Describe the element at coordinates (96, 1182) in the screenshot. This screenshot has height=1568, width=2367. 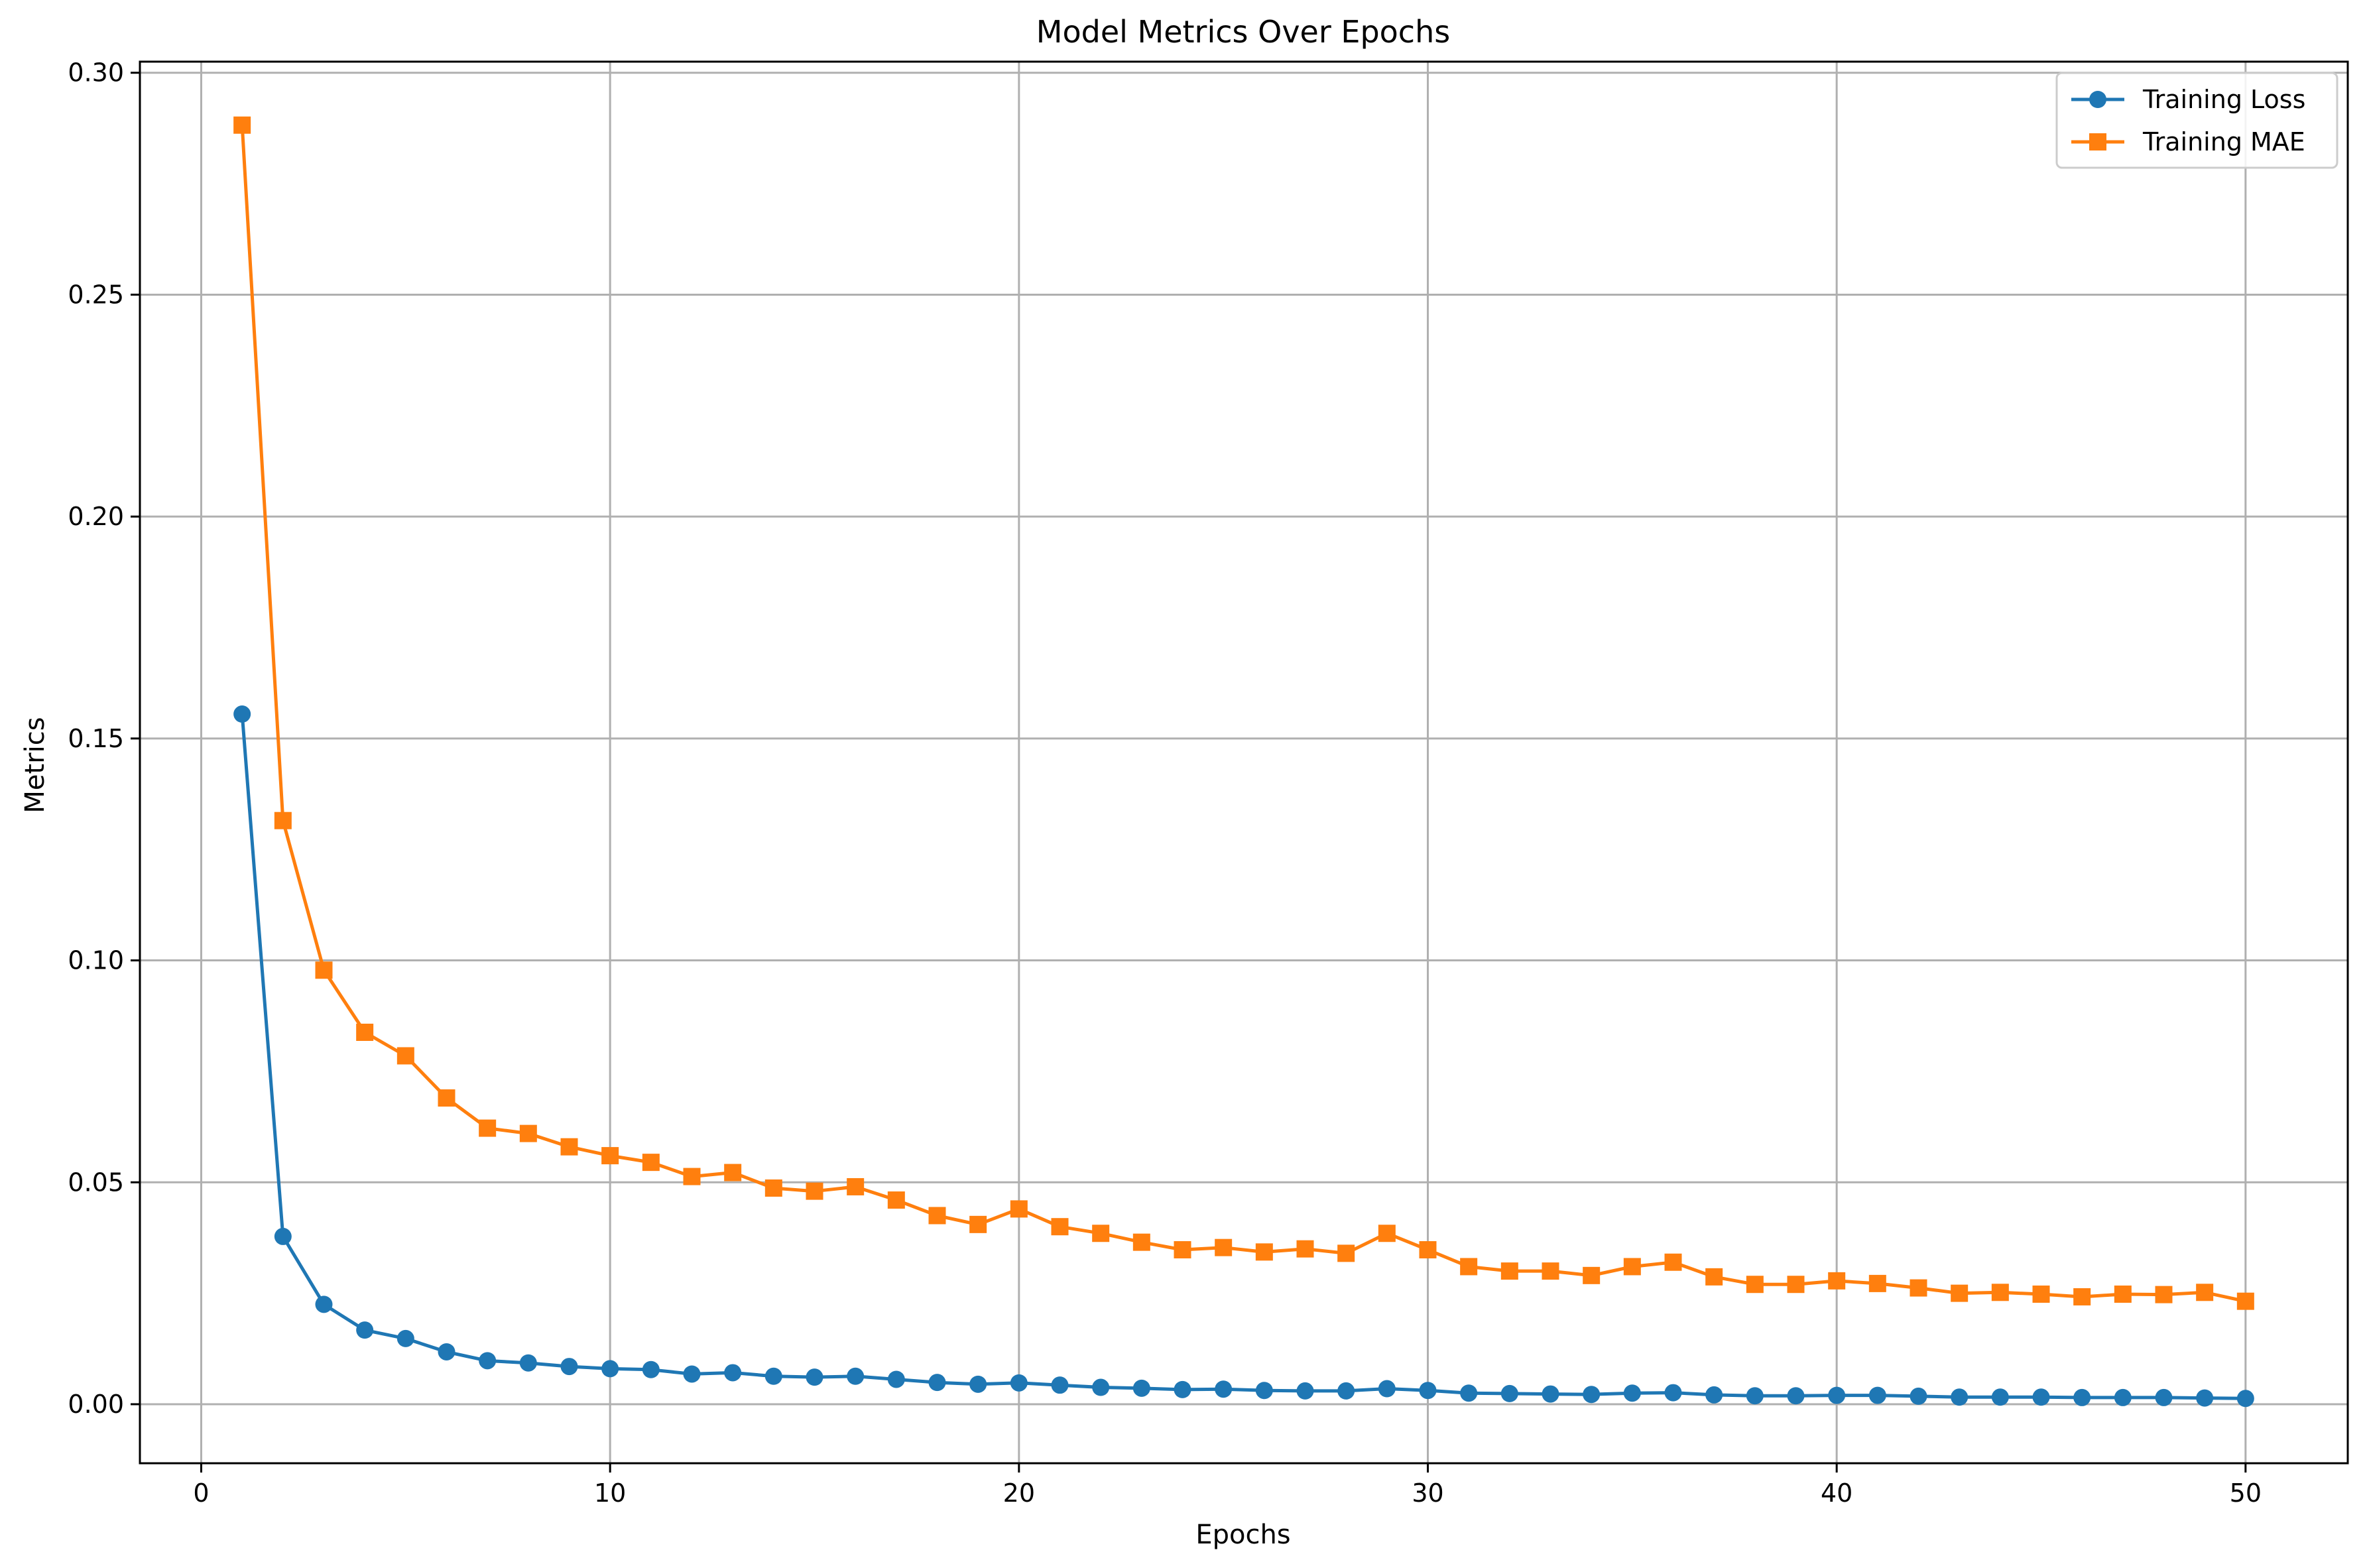
I see `y-tick-label: 0.05` at that location.